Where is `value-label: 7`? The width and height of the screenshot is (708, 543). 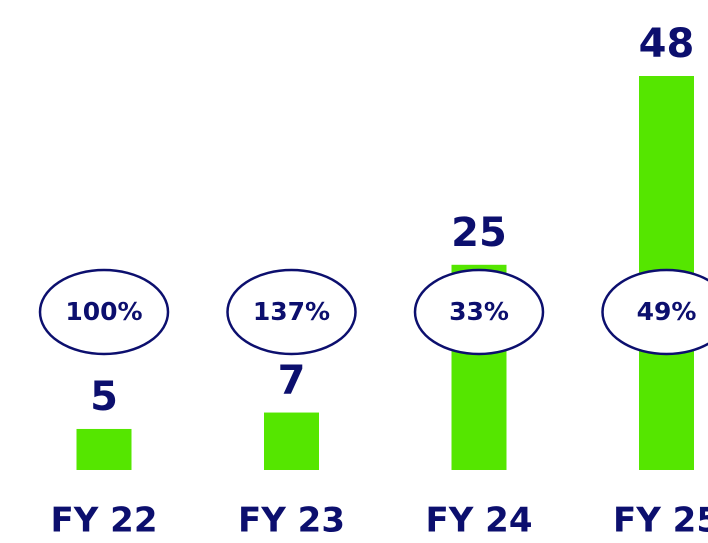
value-label: 7 is located at coordinates (292, 381).